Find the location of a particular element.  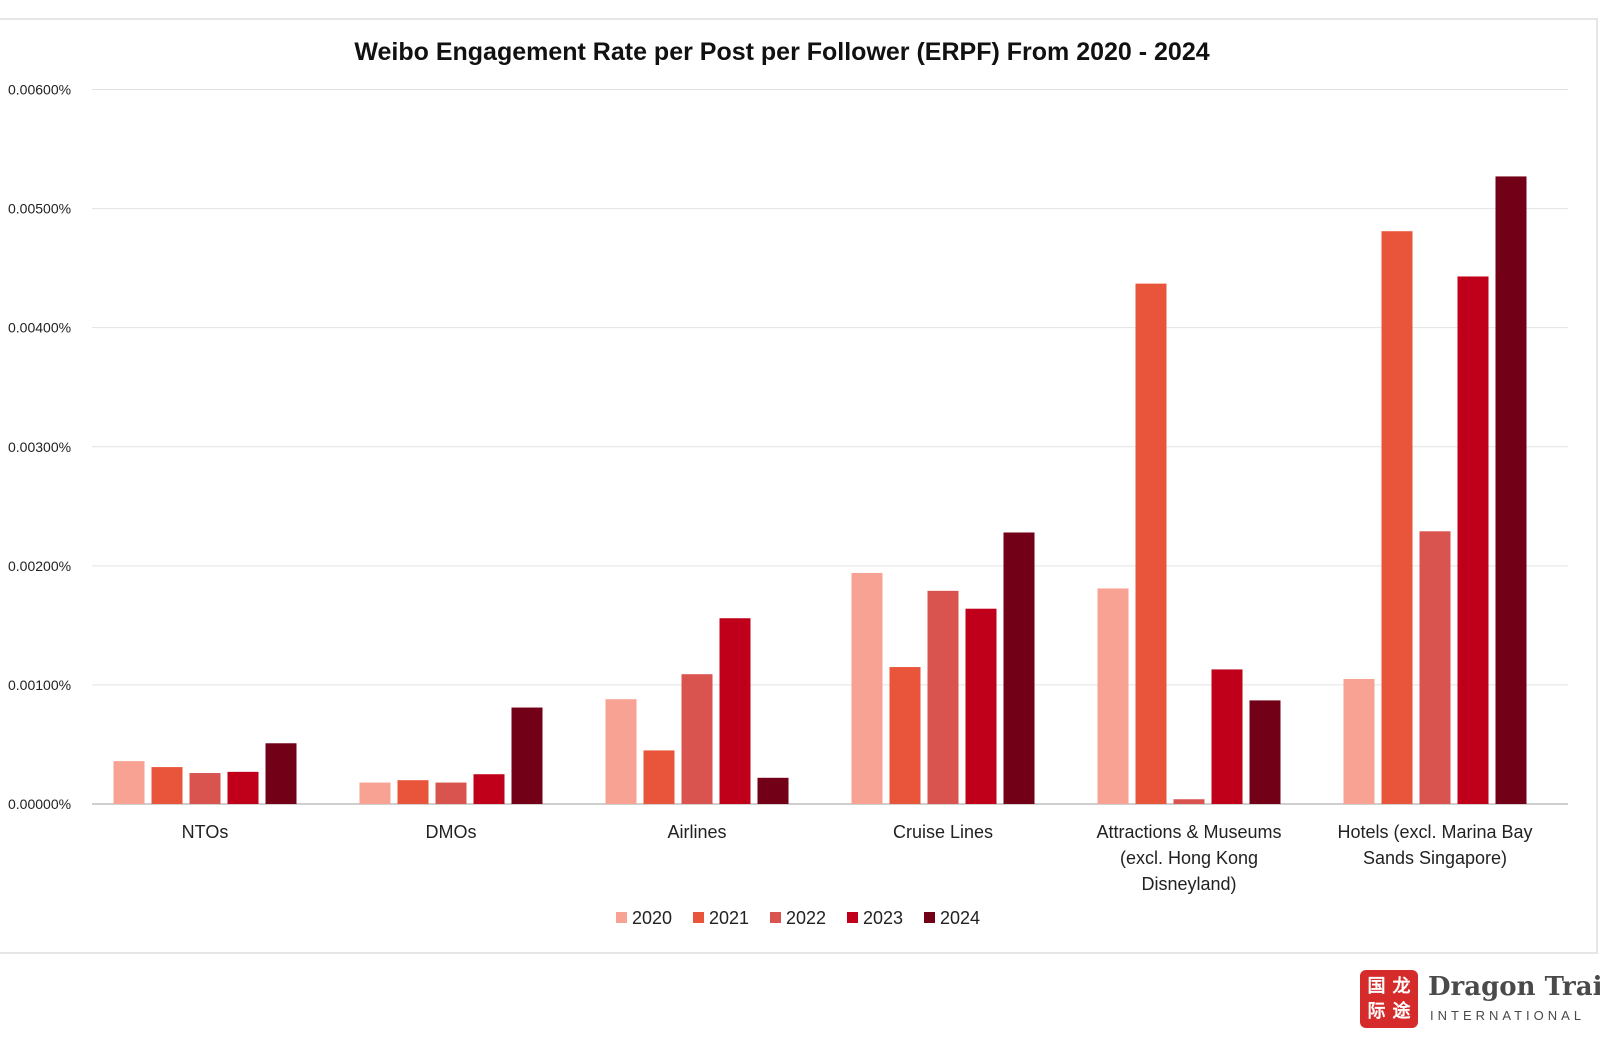

category-label: NTOs is located at coordinates (205, 832).